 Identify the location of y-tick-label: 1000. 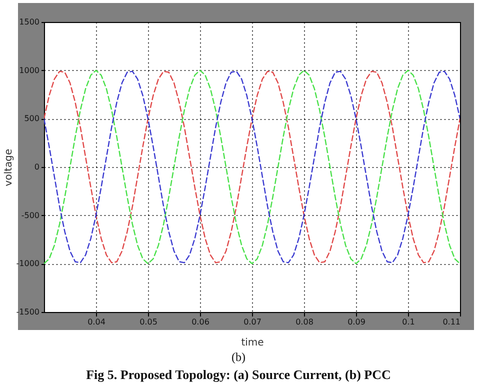
(29, 70).